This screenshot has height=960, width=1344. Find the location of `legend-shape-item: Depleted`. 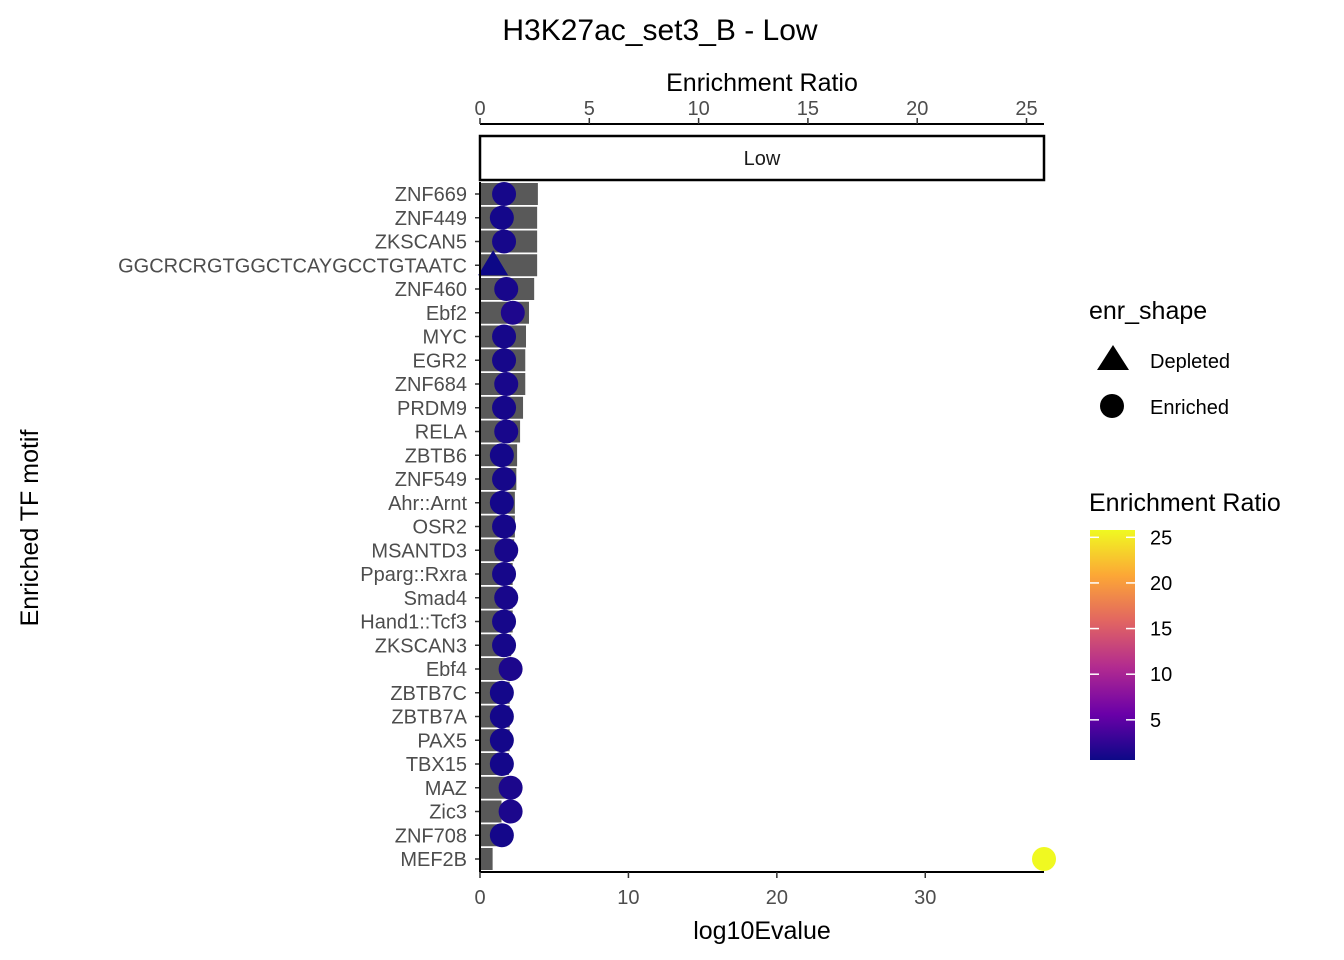

legend-shape-item: Depleted is located at coordinates (1190, 362).